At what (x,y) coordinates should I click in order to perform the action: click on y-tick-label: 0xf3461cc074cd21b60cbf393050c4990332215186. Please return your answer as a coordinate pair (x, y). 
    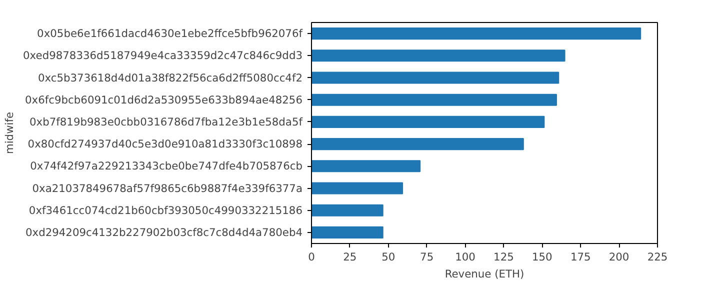
    Looking at the image, I should click on (165, 210).